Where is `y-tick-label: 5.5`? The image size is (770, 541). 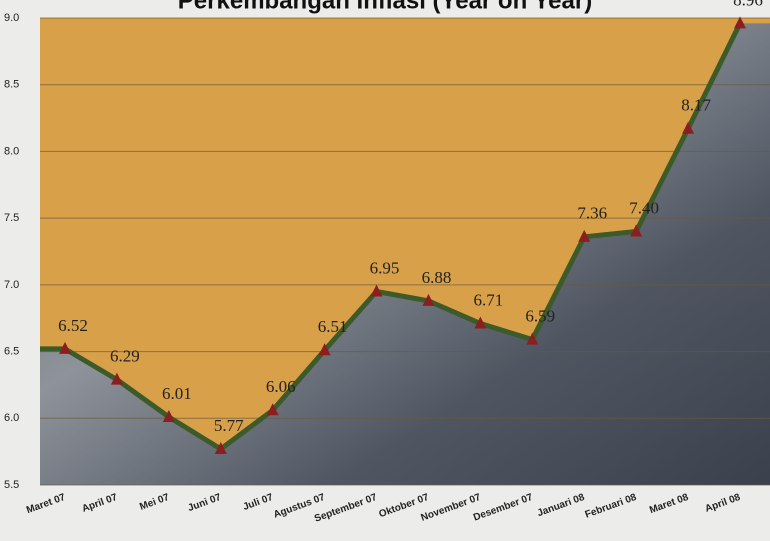 y-tick-label: 5.5 is located at coordinates (11, 485).